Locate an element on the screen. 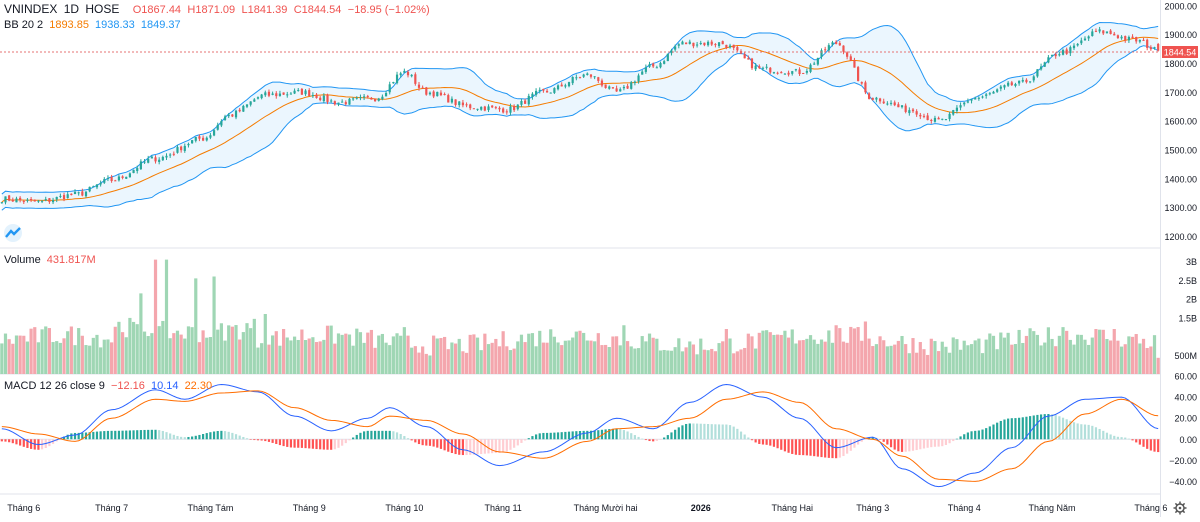 The image size is (1200, 522). macd-legend: MACD 12 26 close 9 −12.16 10.14 22.30 is located at coordinates (109, 386).